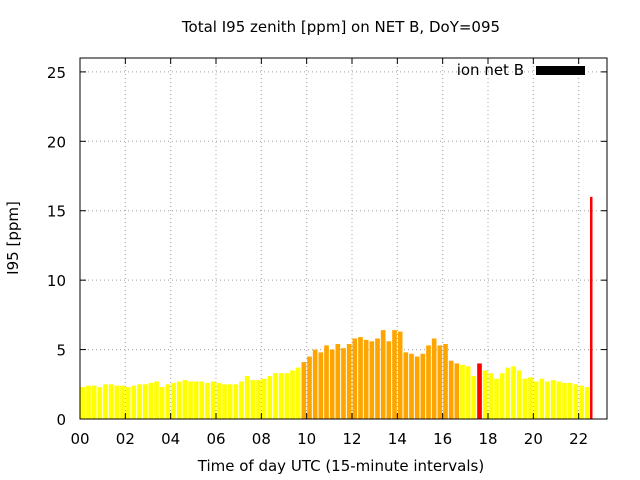  What do you see at coordinates (13, 238) in the screenshot?
I see `y-axis-label: I95 [ppm]` at bounding box center [13, 238].